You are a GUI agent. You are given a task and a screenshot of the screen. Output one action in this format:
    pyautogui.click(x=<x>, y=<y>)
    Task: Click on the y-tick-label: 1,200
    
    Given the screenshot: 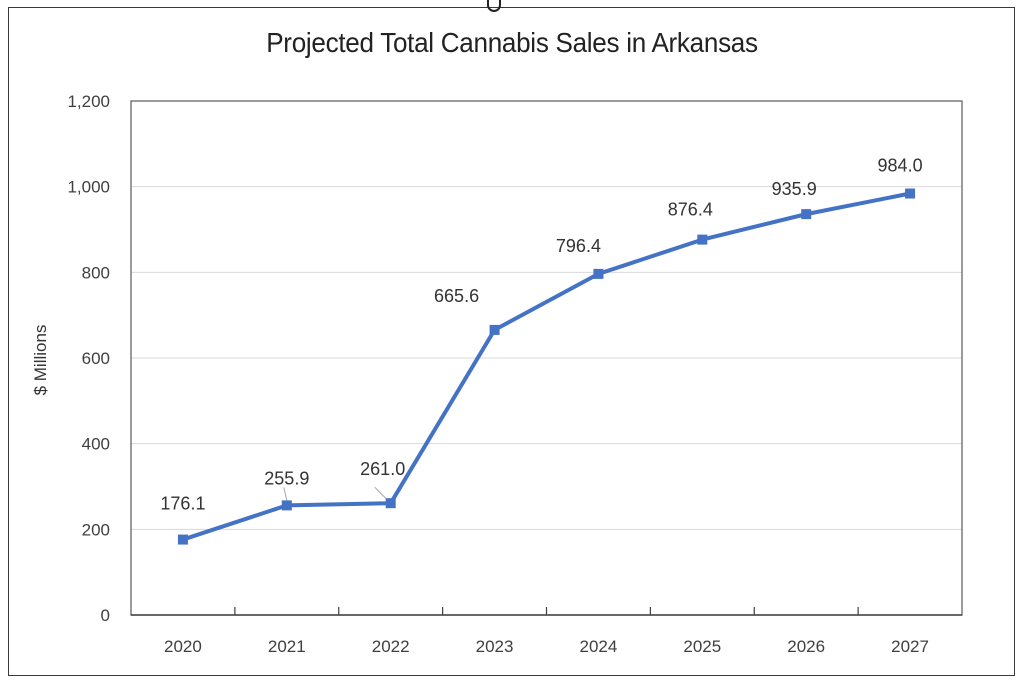 What is the action you would take?
    pyautogui.click(x=88, y=101)
    